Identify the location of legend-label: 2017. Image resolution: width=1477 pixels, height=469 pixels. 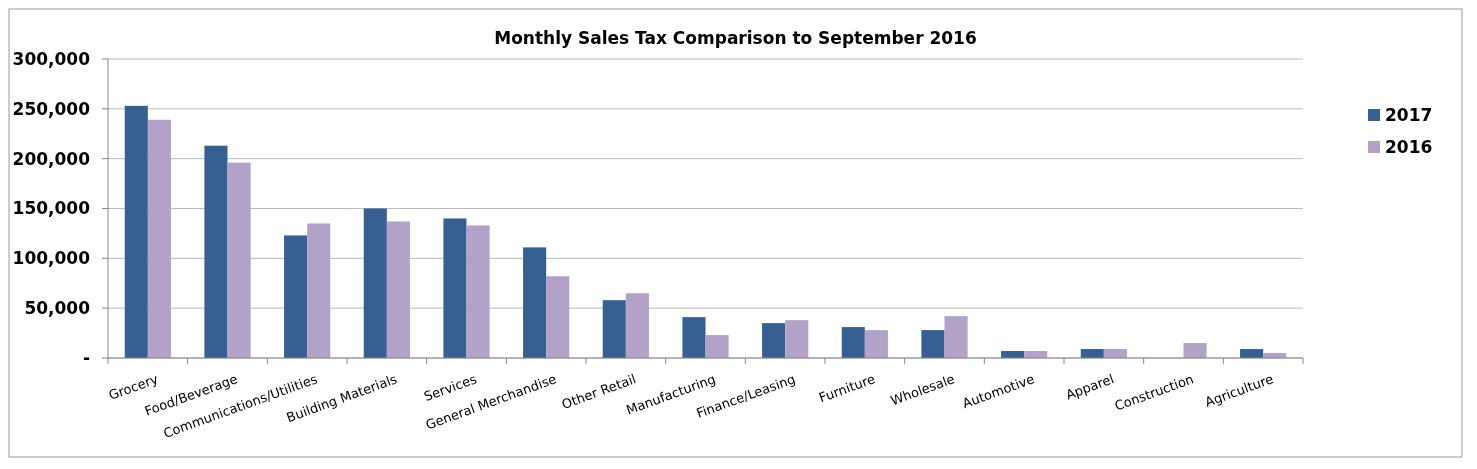
(1409, 114).